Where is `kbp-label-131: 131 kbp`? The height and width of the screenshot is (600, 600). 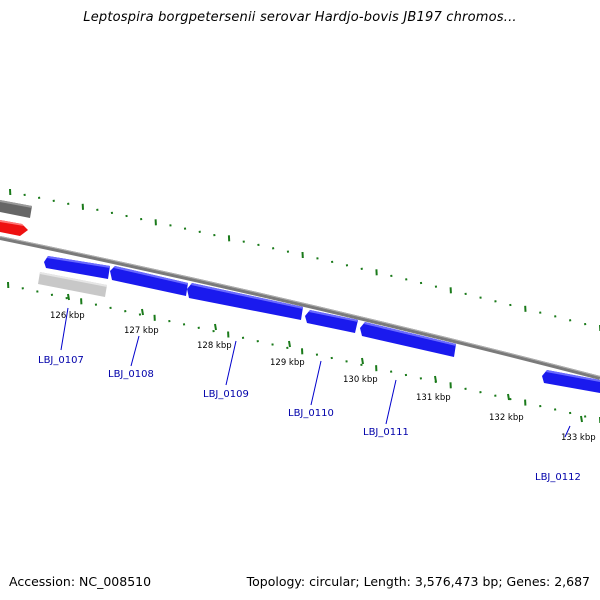
kbp-label-131: 131 kbp is located at coordinates (433, 398).